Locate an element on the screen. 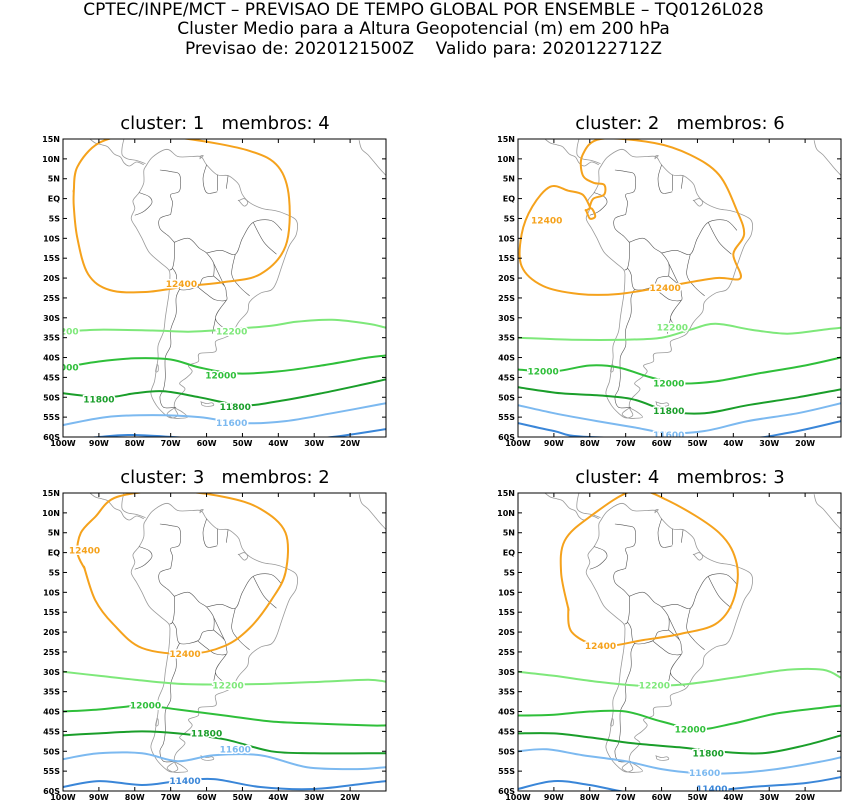 The height and width of the screenshot is (803, 847). lat-tick-label: 10S is located at coordinates (506, 238).